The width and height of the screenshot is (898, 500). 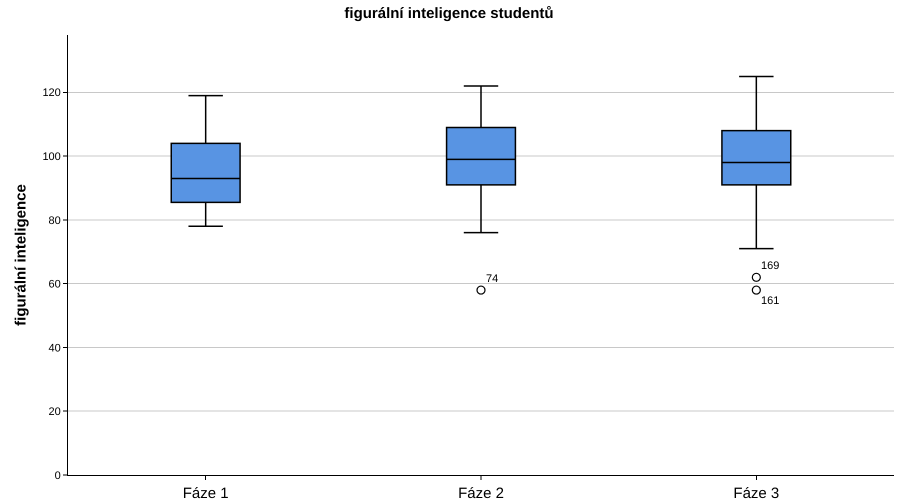 I want to click on y-tick-label: 100, so click(x=51, y=157).